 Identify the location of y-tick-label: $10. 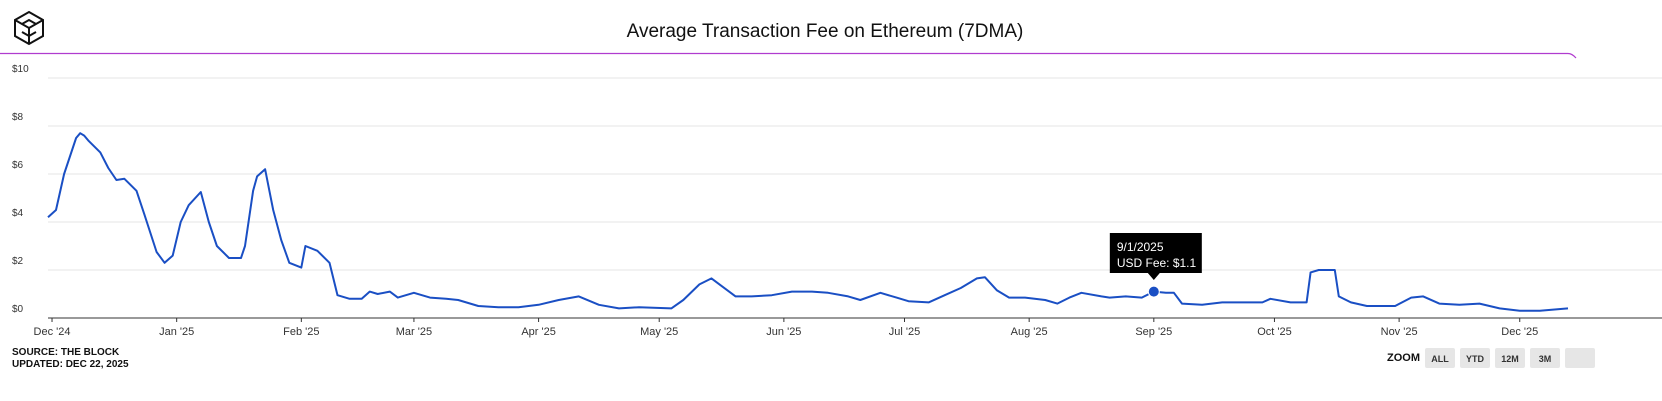
(20, 69).